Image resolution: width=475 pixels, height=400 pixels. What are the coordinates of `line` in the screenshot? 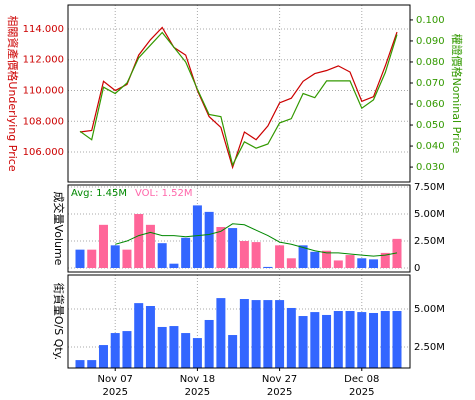 It's located at (256, 240).